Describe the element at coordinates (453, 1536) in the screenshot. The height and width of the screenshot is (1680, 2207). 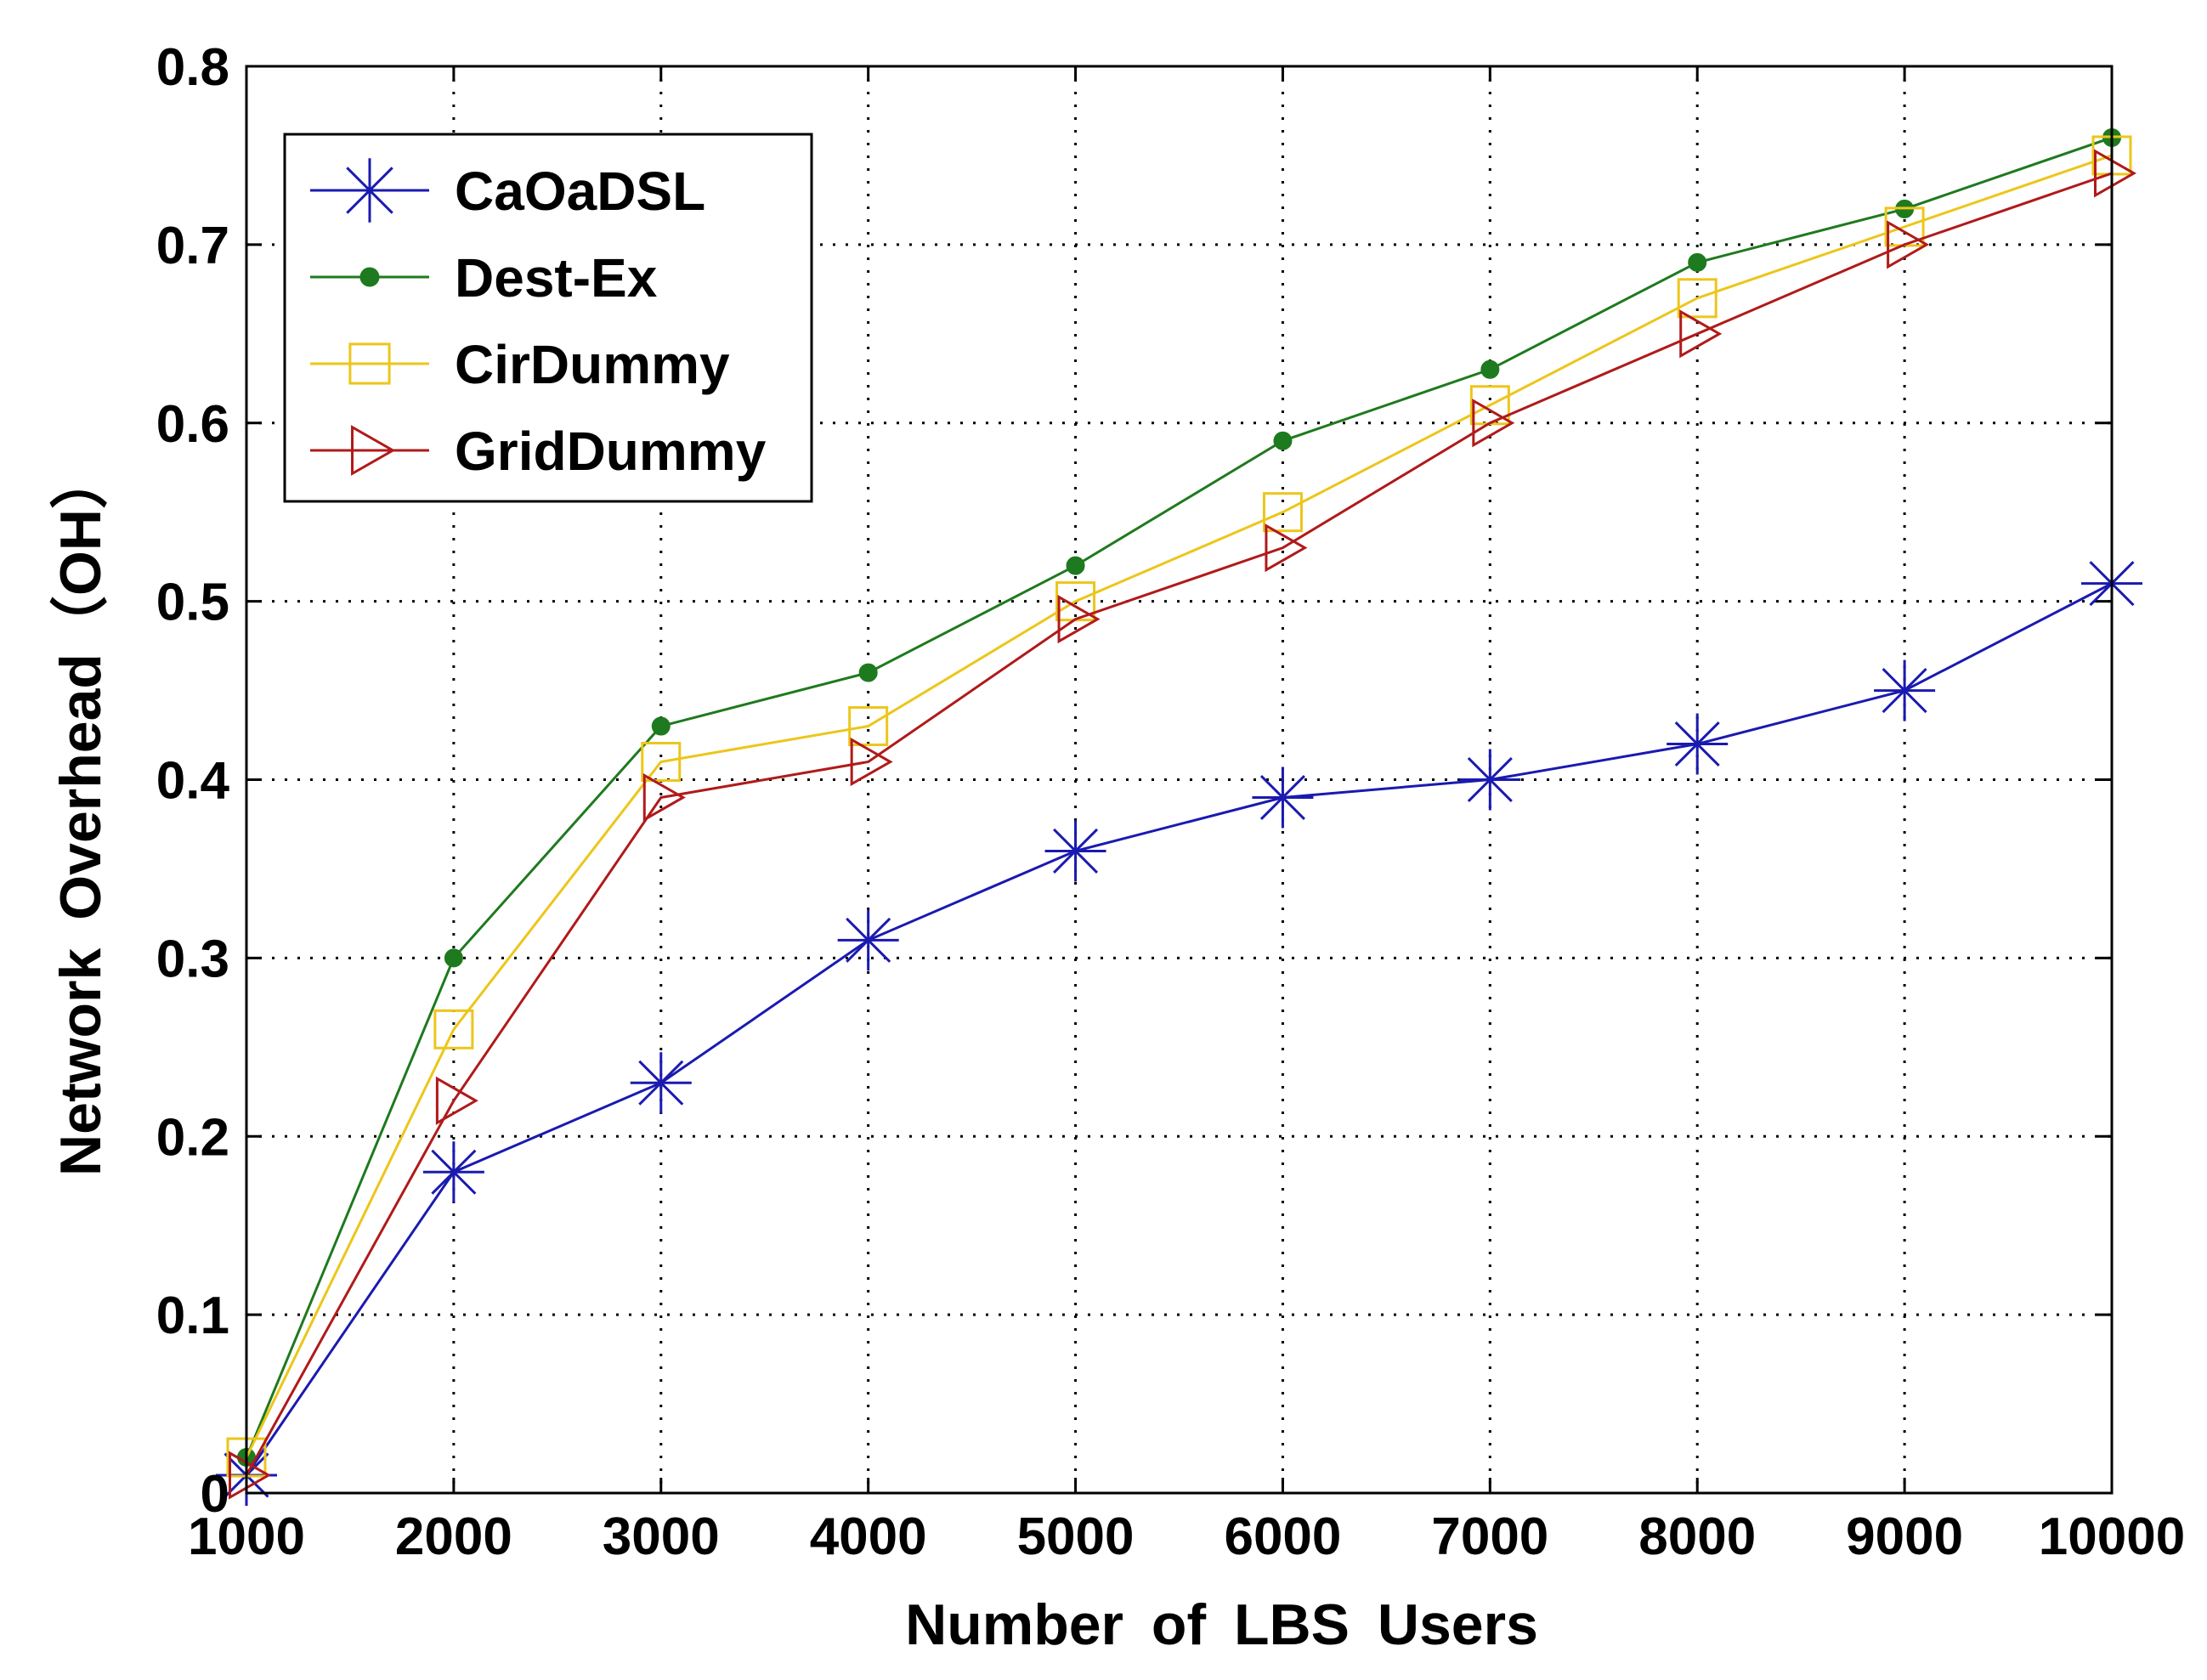
I see `x-tick-label: 2000` at that location.